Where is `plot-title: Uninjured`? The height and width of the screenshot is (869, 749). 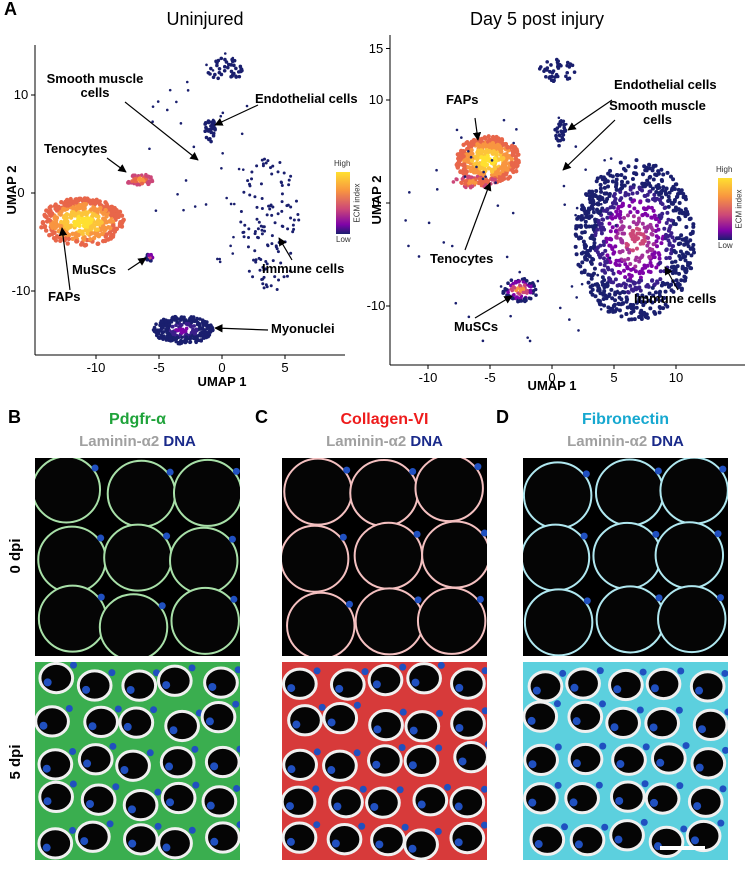 plot-title: Uninjured is located at coordinates (205, 19).